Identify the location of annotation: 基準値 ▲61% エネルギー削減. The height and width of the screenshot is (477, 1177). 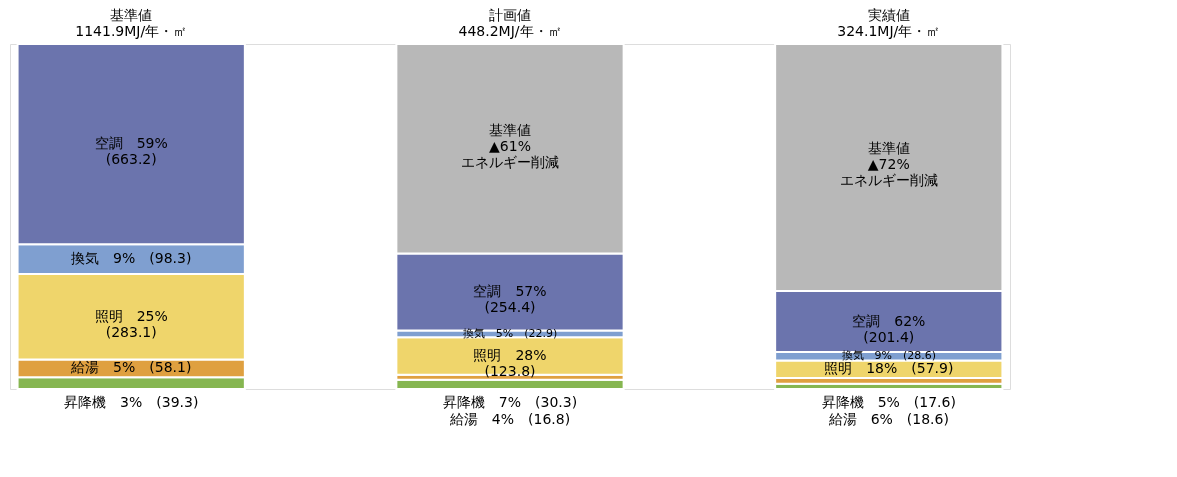
(510, 145).